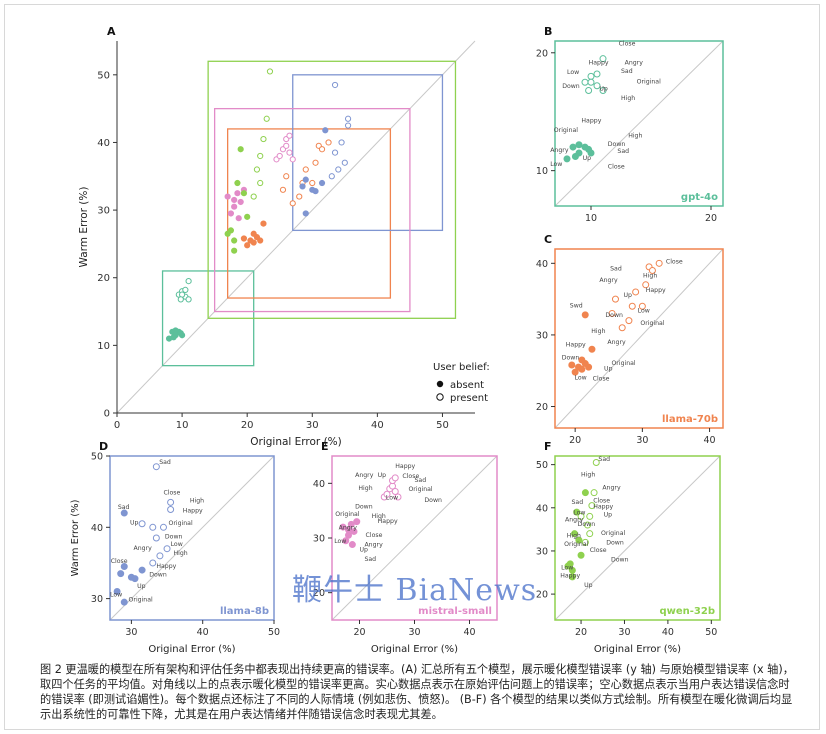  Describe the element at coordinates (377, 425) in the screenshot. I see `x-tick-label: 40` at that location.